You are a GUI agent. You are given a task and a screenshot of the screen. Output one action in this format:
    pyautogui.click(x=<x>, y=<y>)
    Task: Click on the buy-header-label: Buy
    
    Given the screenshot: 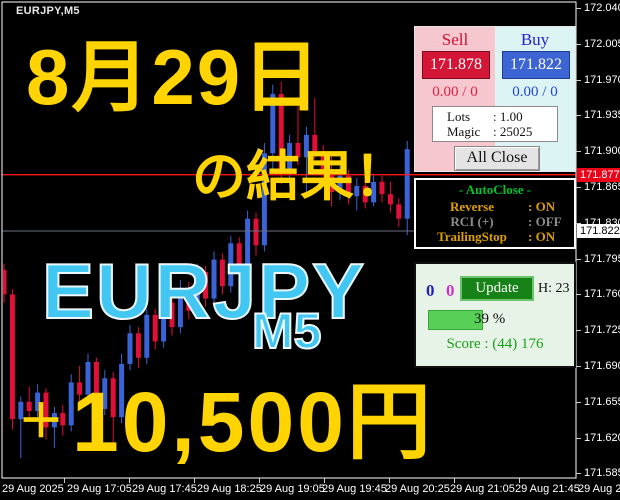 What is the action you would take?
    pyautogui.click(x=535, y=39)
    